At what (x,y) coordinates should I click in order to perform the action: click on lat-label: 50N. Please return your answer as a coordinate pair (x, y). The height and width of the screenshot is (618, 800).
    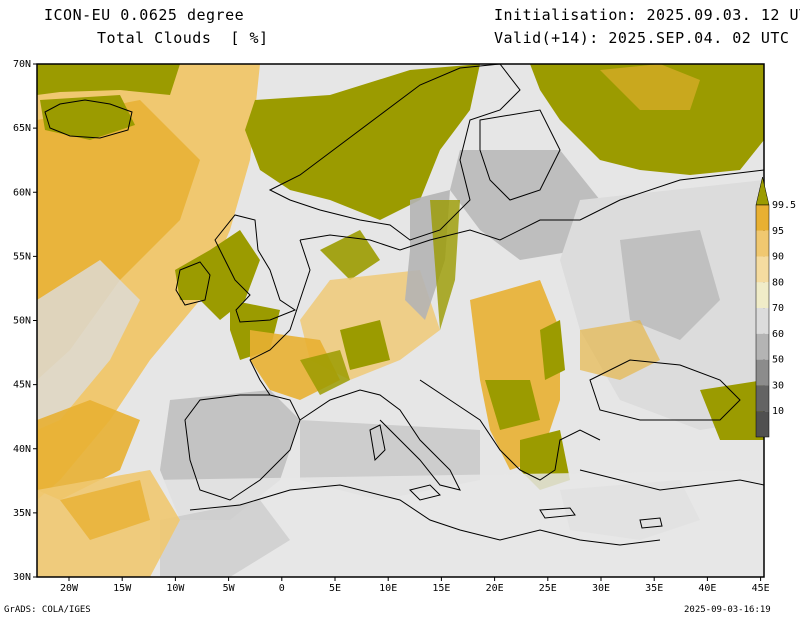
    Looking at the image, I should click on (22, 321).